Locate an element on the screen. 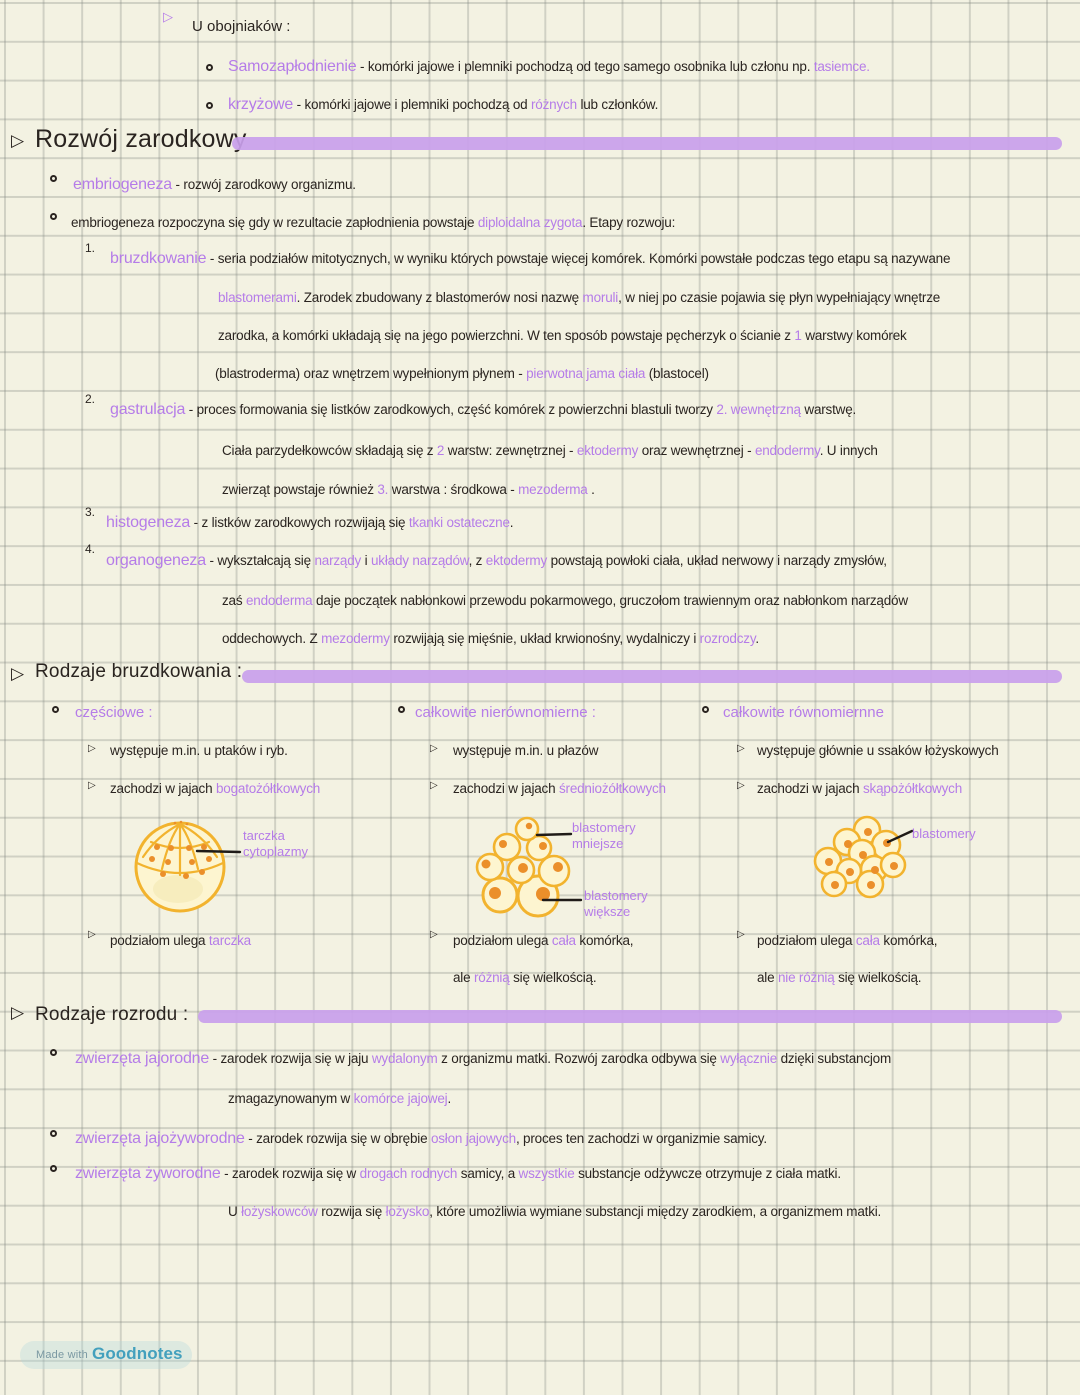 This screenshot has width=1080, height=1395. note-line: występuje m.in. u ptaków i ryb. is located at coordinates (199, 750).